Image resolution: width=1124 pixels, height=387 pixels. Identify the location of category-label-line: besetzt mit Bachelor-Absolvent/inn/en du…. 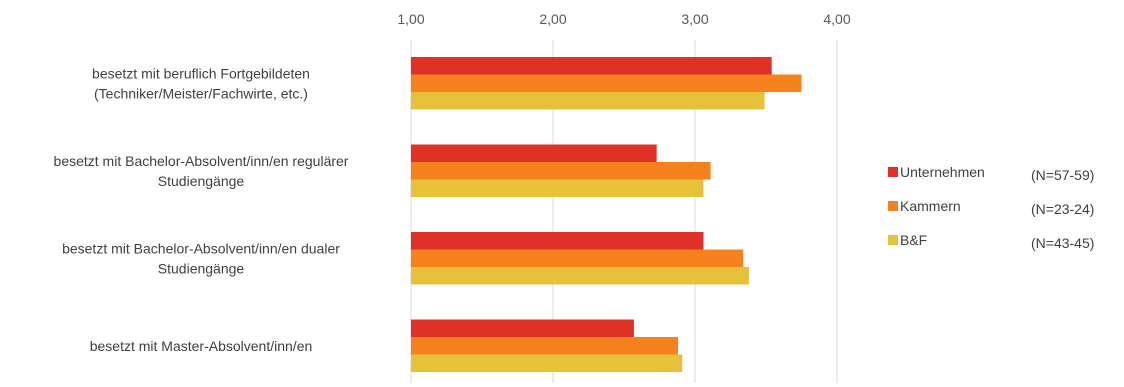
(201, 248).